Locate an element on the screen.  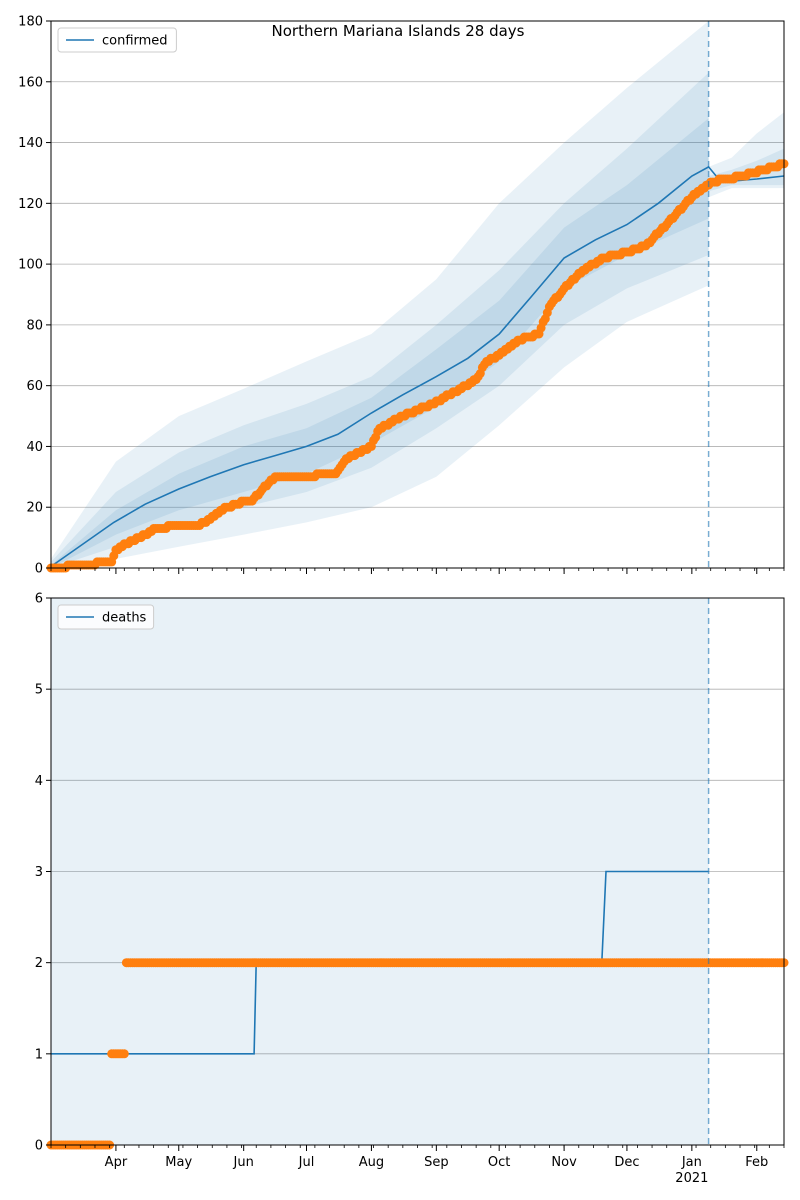
legend: deaths is located at coordinates (106, 617).